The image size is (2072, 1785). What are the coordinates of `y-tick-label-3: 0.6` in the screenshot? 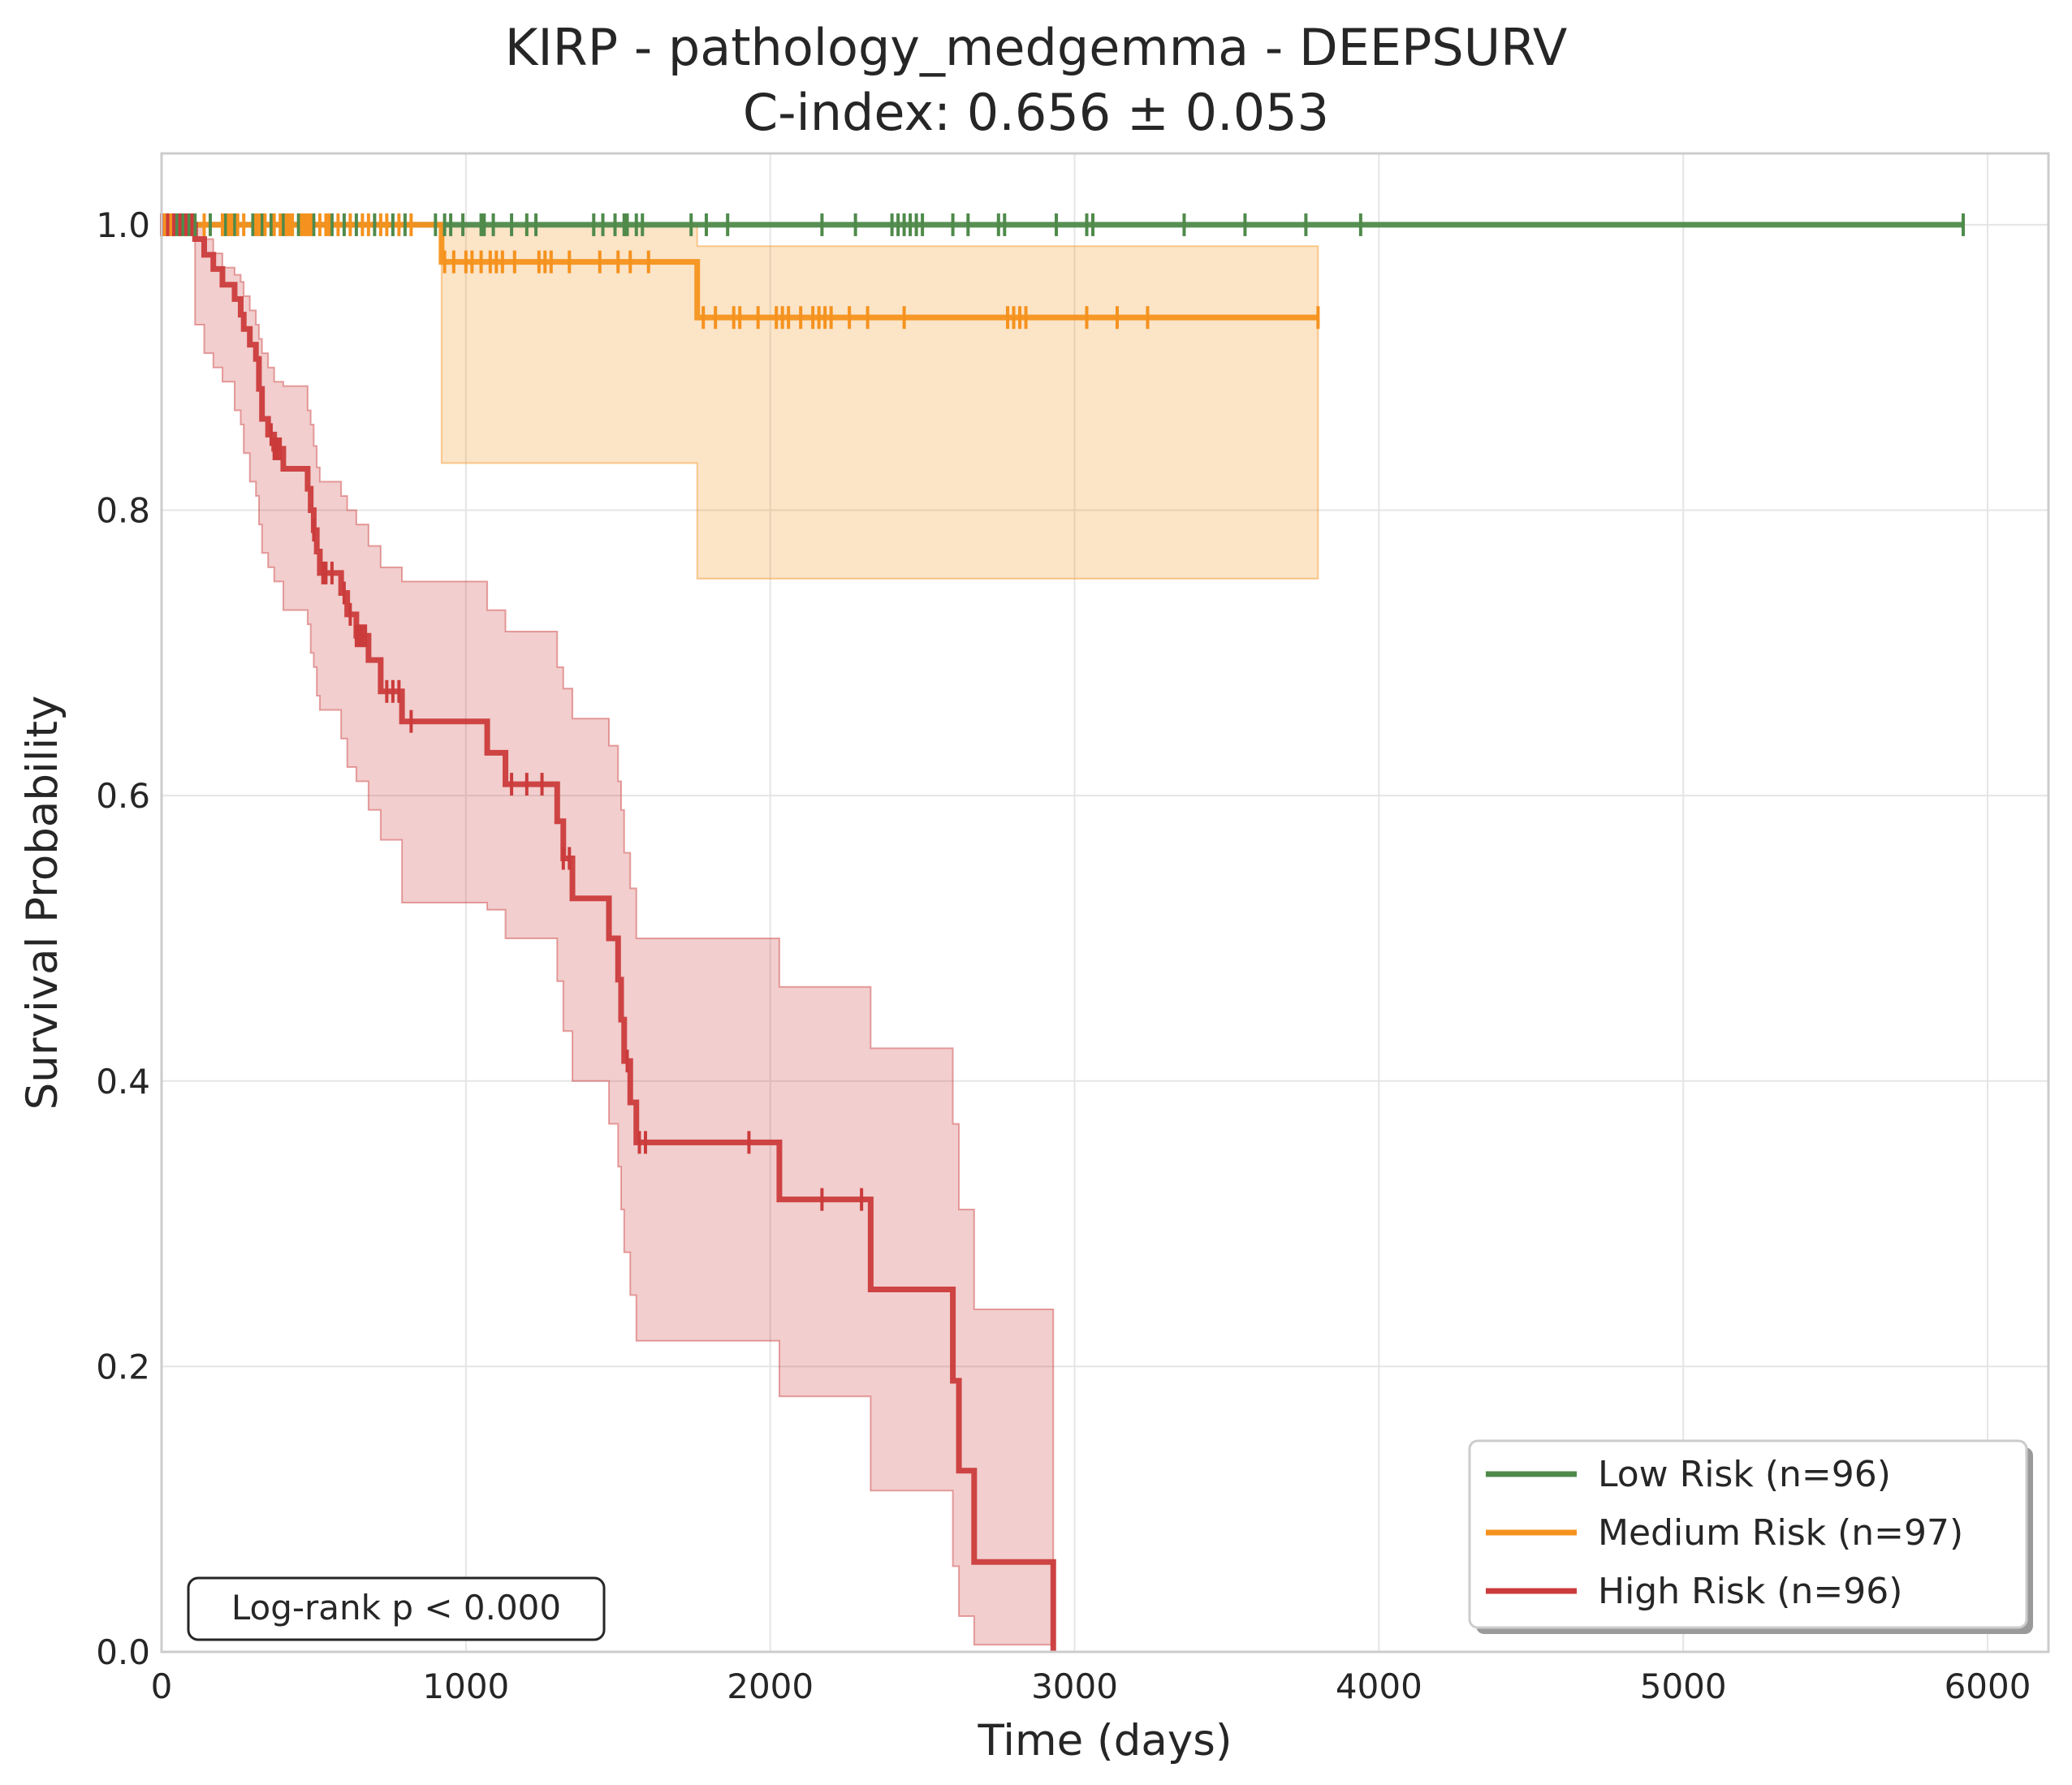 It's located at (123, 796).